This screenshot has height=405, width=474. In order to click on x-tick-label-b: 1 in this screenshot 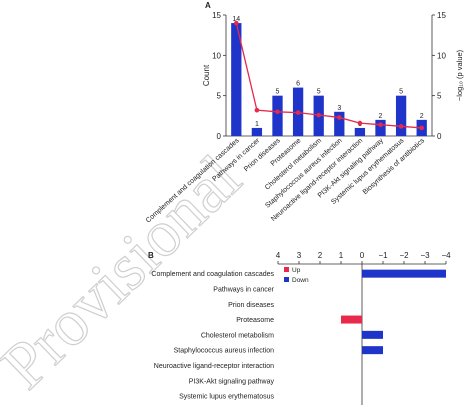, I will do `click(341, 255)`.